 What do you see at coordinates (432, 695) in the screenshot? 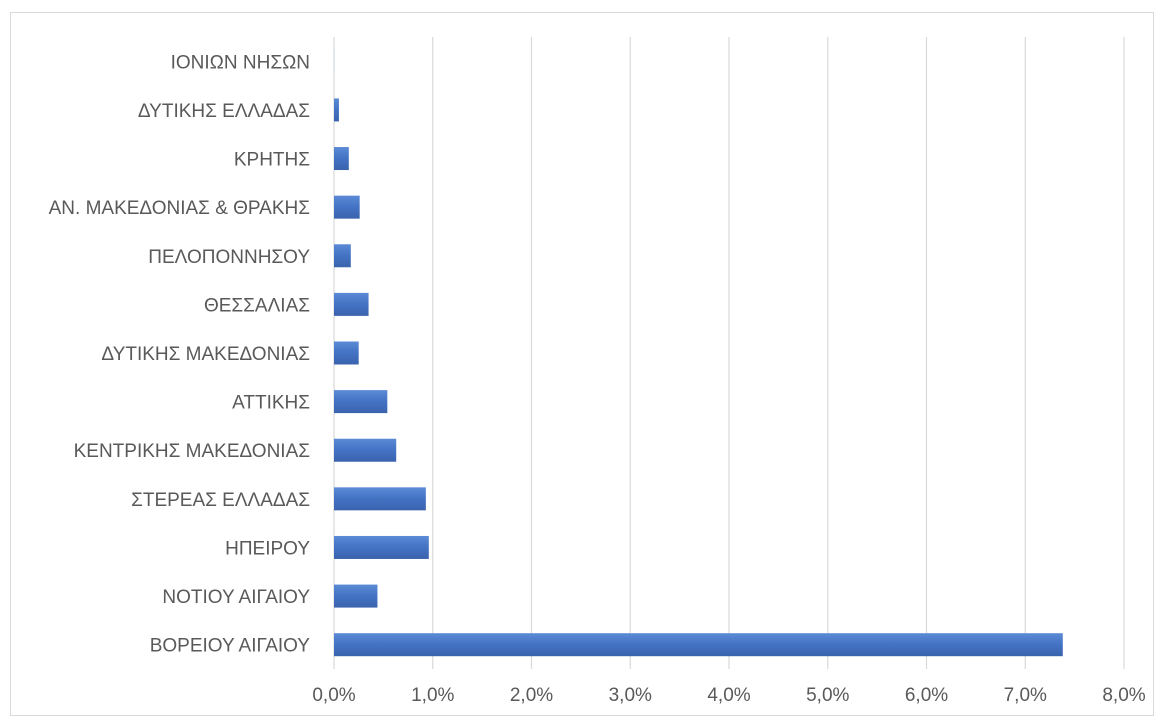
I see `x-tick-label: 1,0%` at bounding box center [432, 695].